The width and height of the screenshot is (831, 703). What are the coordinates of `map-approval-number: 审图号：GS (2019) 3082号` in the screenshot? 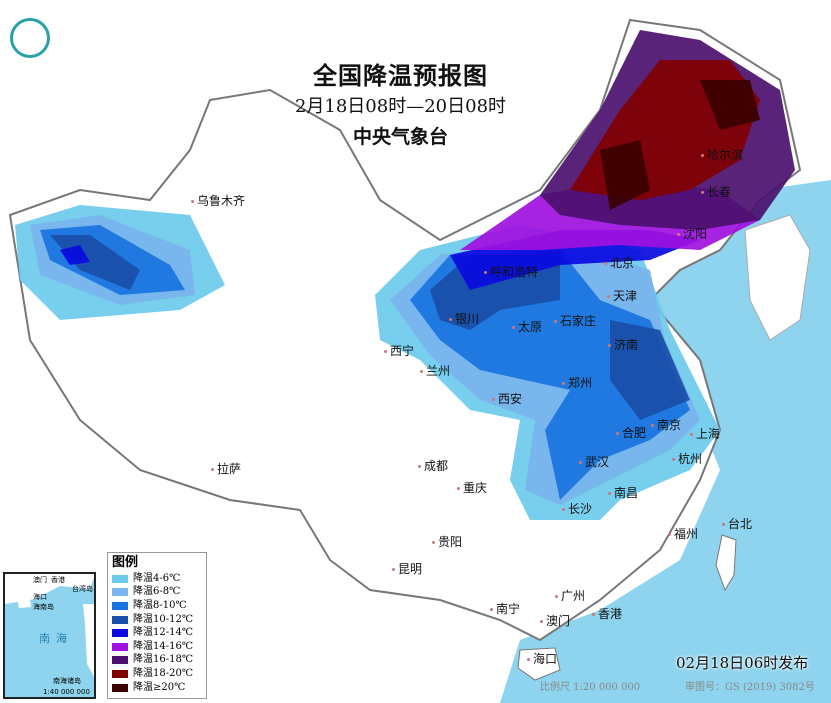 It's located at (750, 687).